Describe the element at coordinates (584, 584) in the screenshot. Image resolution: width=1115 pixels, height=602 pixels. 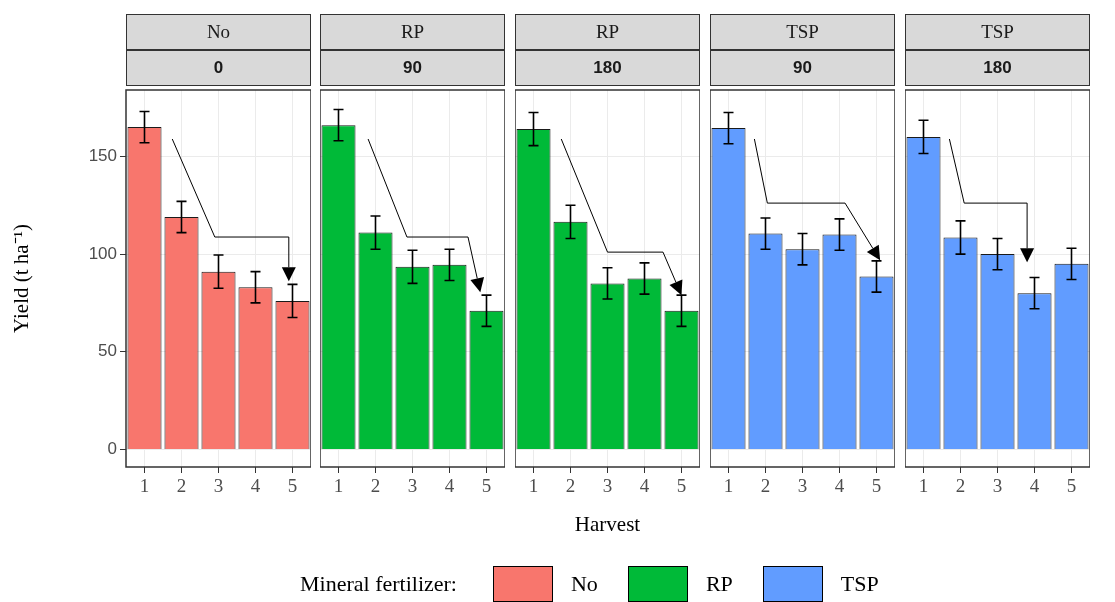
I see `text: No` at that location.